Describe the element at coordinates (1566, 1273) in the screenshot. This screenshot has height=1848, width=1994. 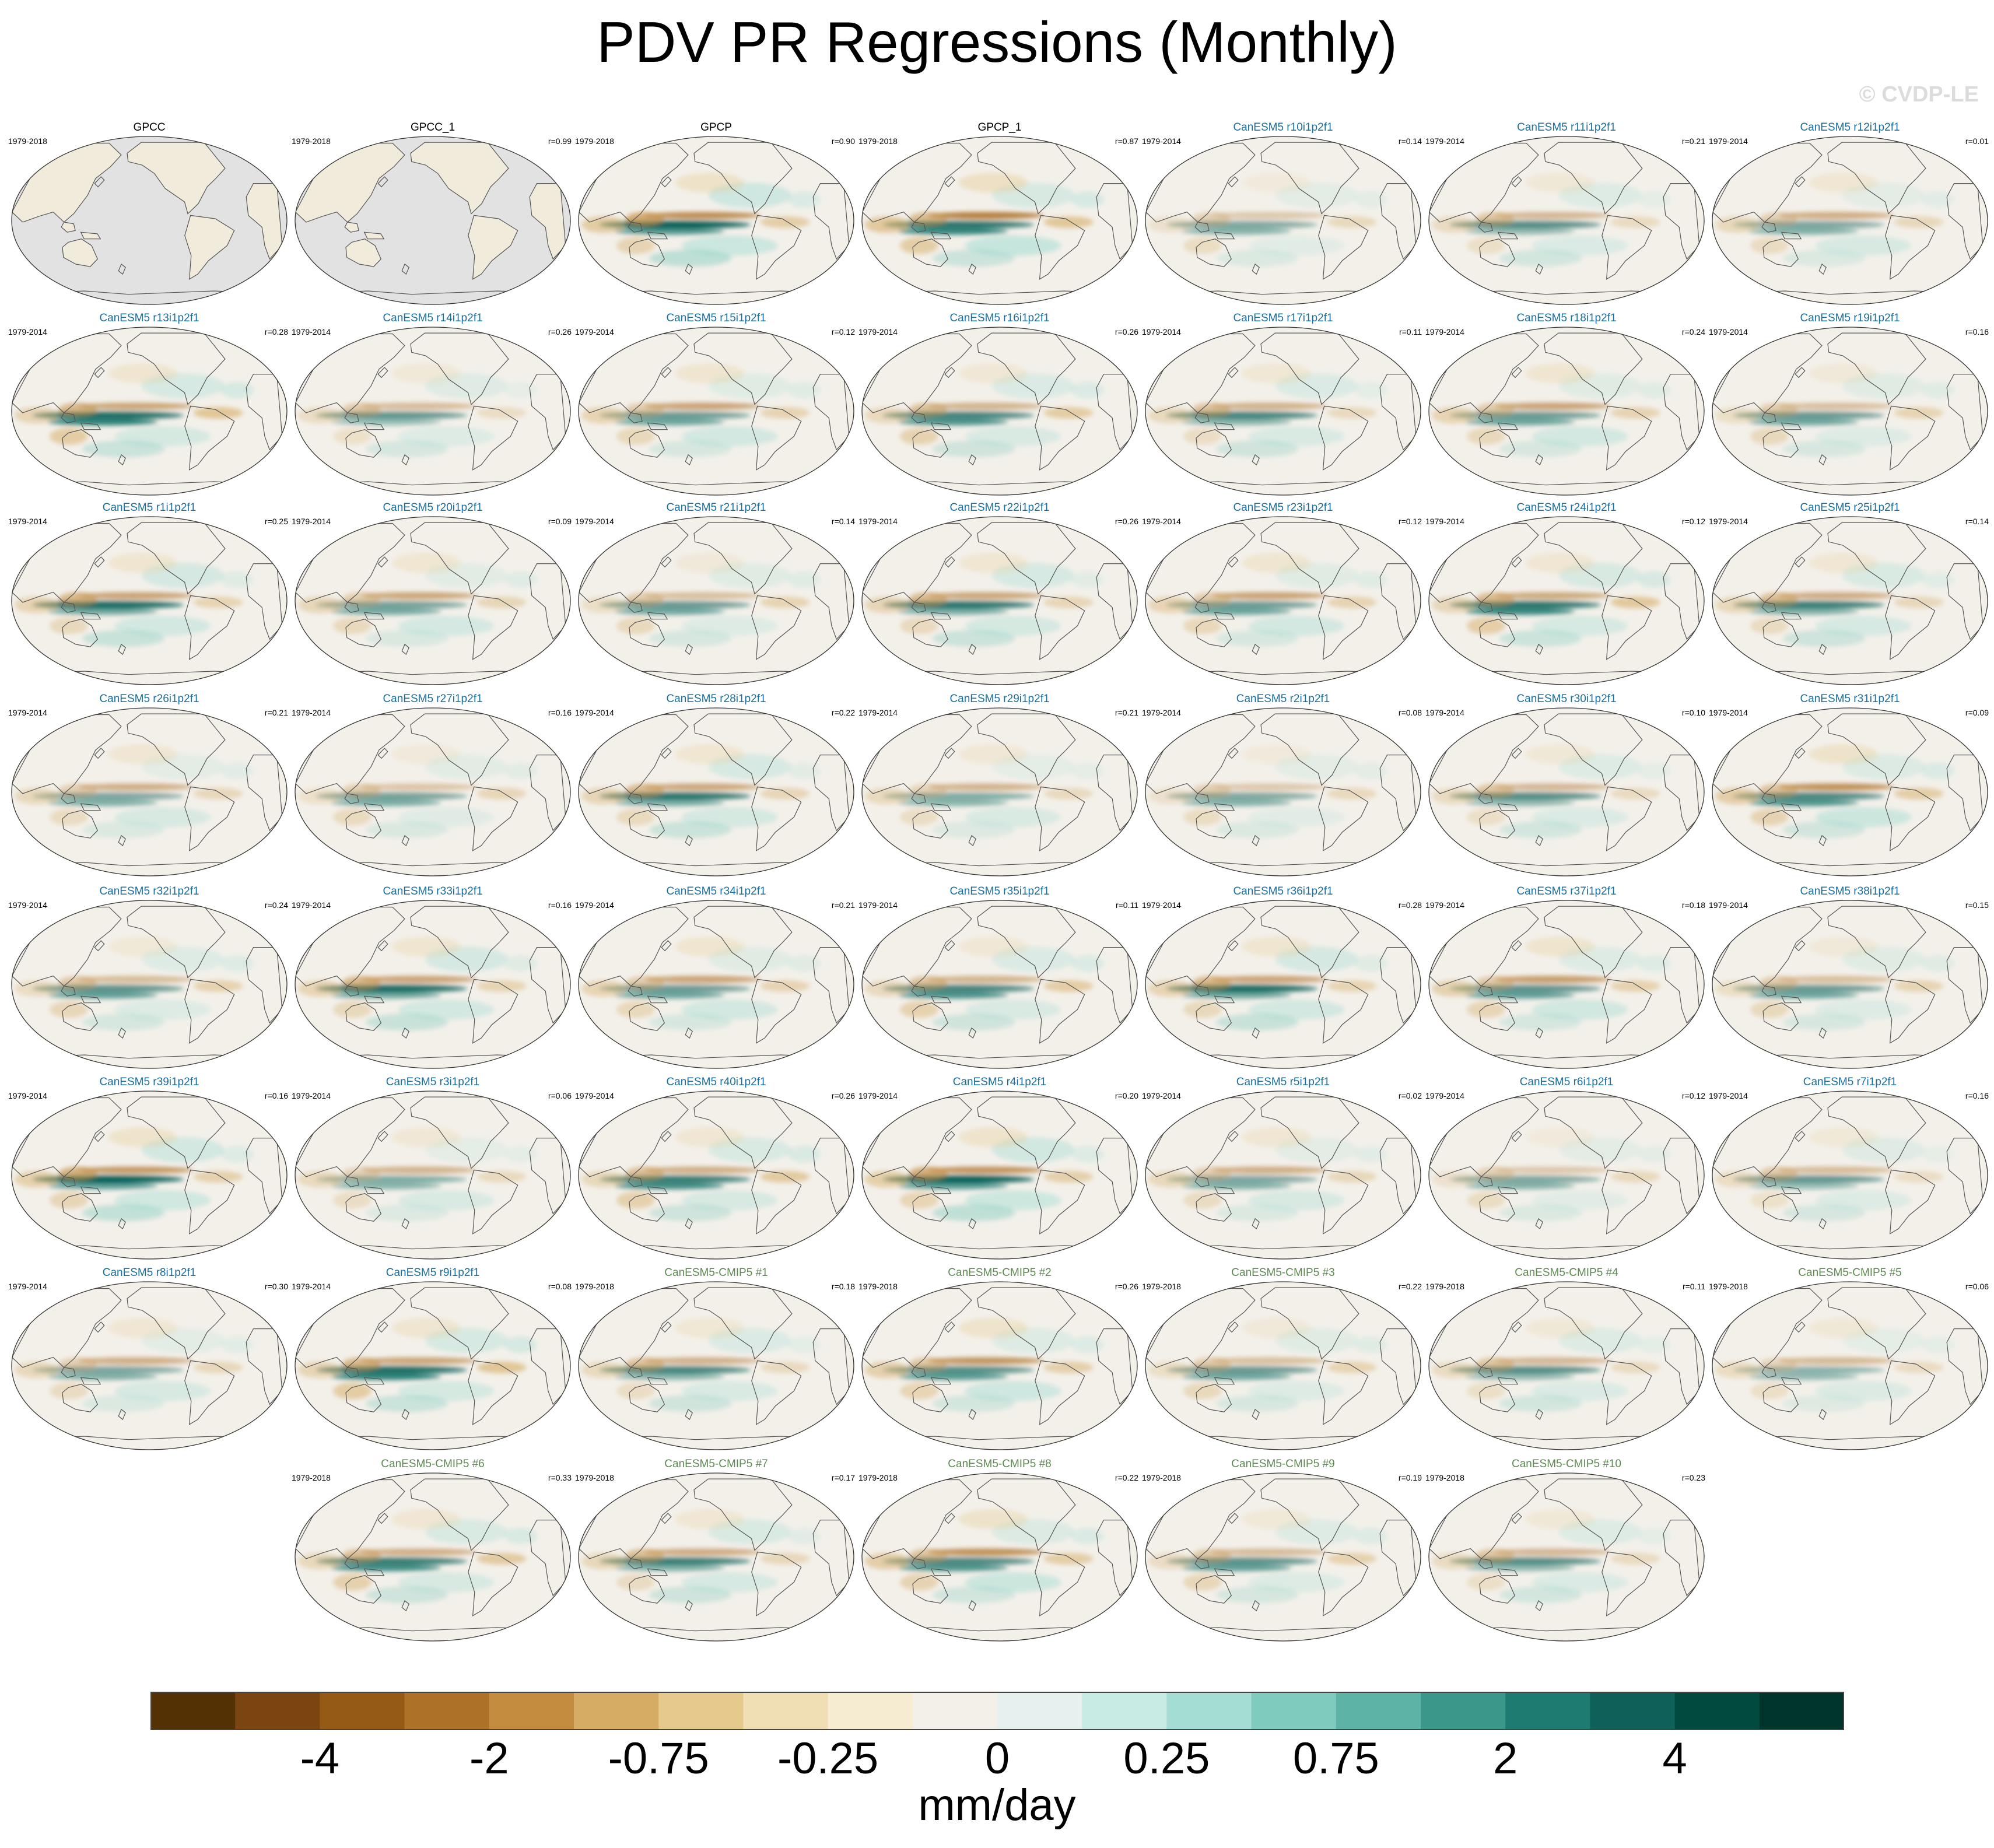
I see `panel-title: CanESM5-CMIP5 #4` at that location.